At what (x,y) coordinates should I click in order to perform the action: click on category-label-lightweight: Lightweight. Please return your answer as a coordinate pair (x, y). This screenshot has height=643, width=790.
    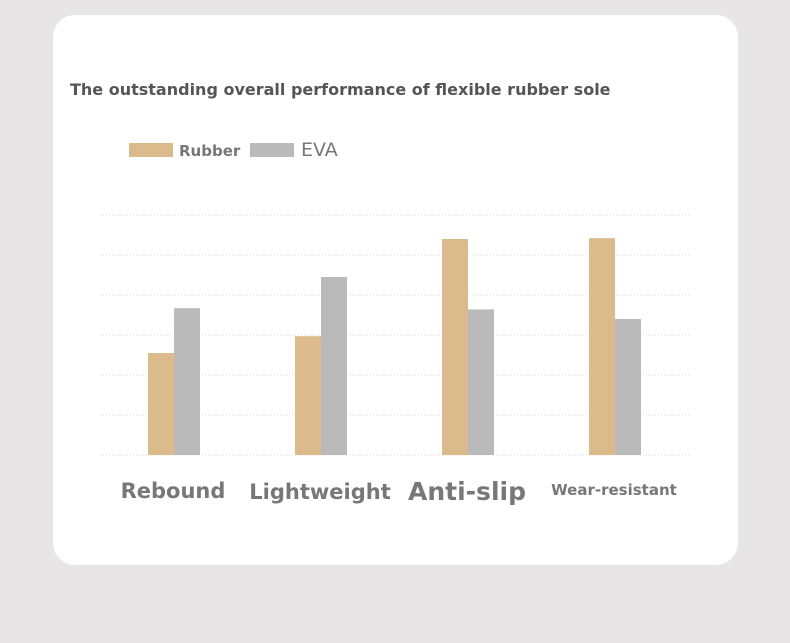
    Looking at the image, I should click on (319, 492).